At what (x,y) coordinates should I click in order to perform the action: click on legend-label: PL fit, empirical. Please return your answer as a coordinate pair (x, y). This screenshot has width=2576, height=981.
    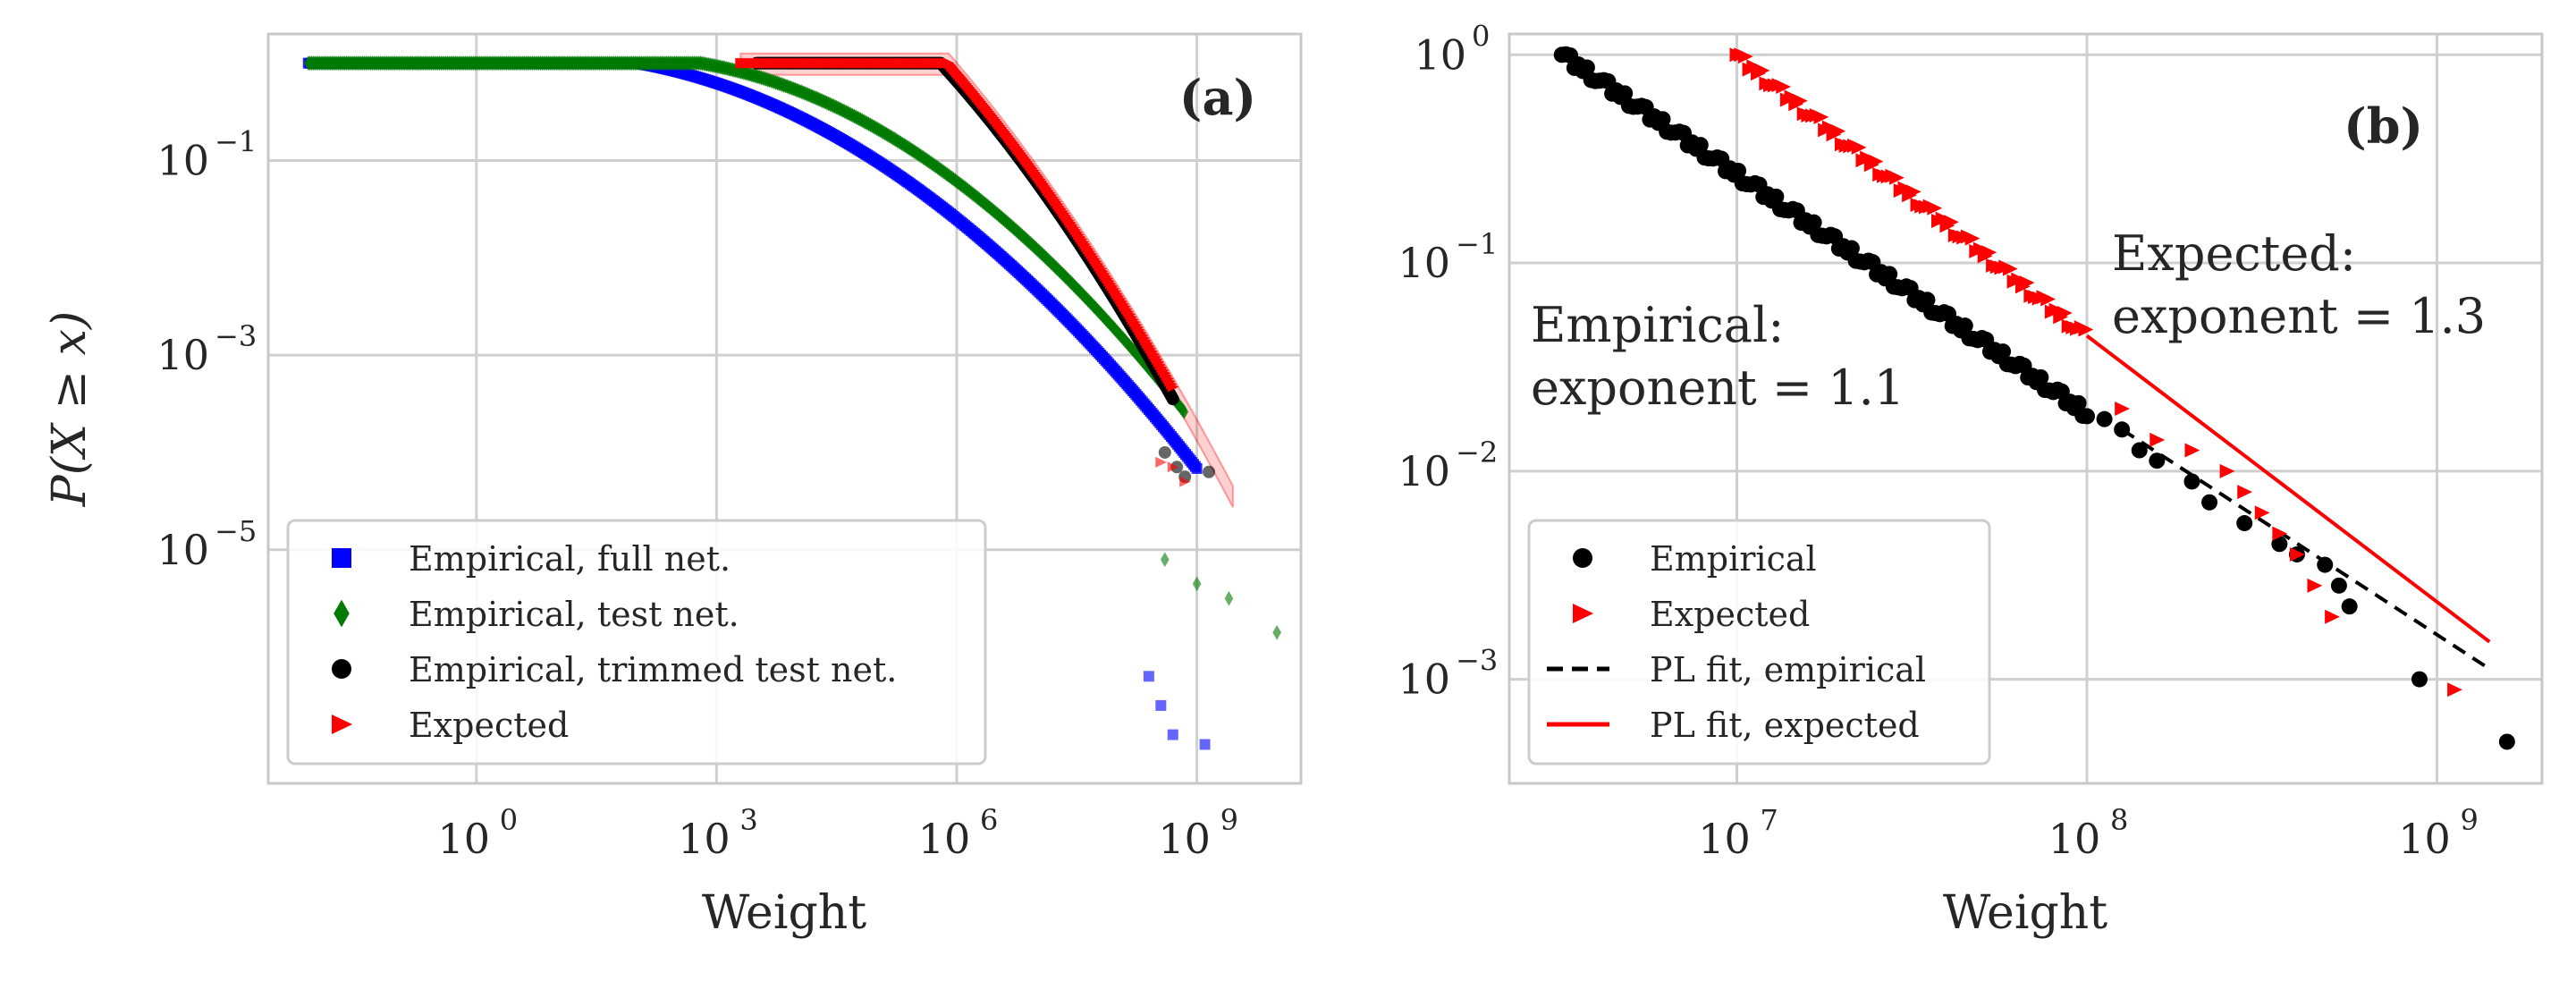
    Looking at the image, I should click on (1788, 669).